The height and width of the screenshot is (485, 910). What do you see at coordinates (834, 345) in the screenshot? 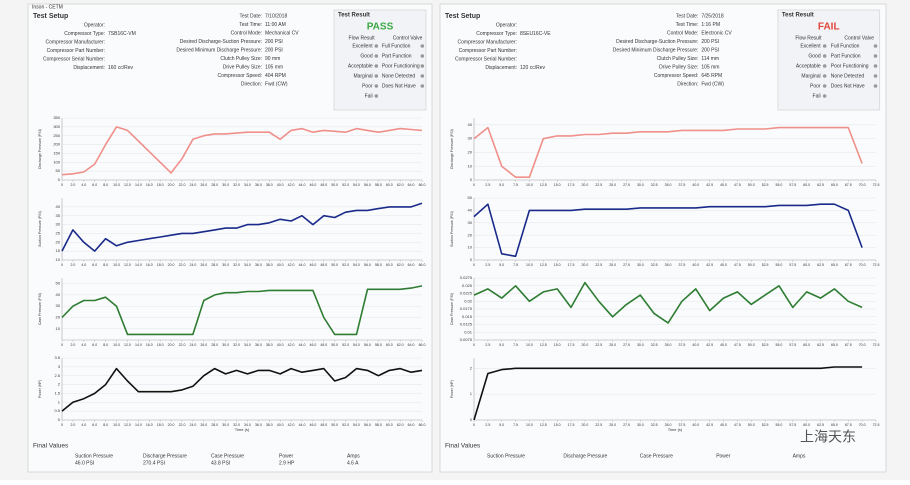
I see `x-tick-label: 65.0` at bounding box center [834, 345].